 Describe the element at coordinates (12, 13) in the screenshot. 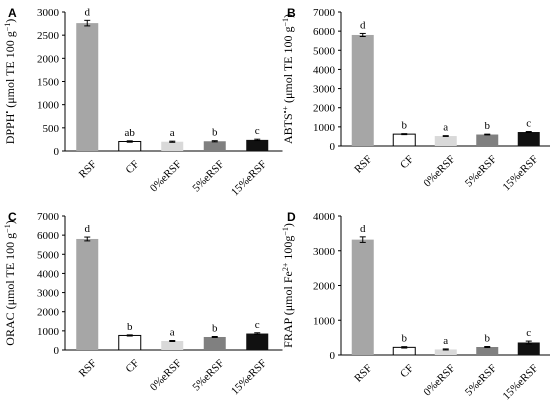

I see `panel-letter: A` at that location.